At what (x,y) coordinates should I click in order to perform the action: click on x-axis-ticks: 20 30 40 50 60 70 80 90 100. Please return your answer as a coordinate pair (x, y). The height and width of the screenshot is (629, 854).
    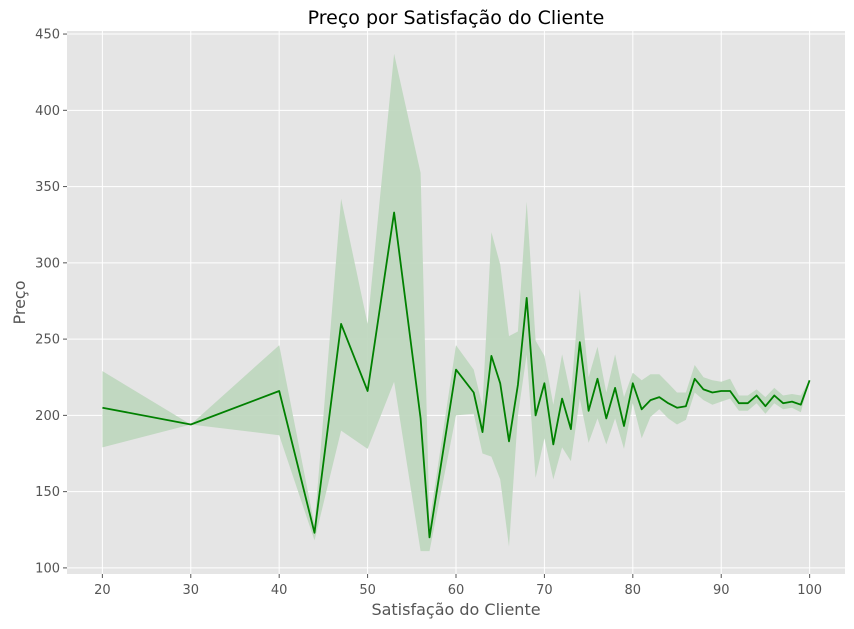
    Looking at the image, I should click on (458, 586).